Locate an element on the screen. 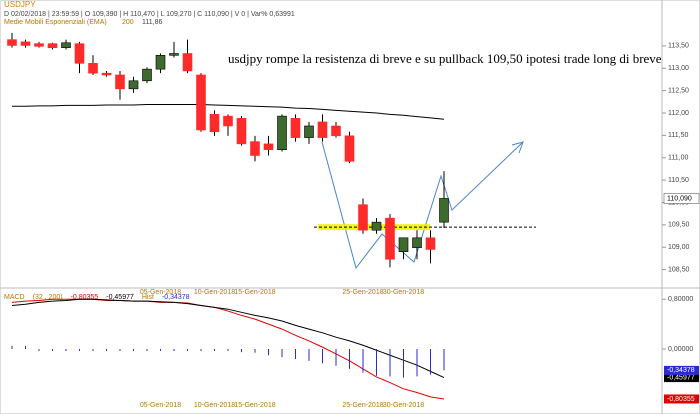 This screenshot has width=700, height=414. last-price-label: 110,090 is located at coordinates (679, 198).